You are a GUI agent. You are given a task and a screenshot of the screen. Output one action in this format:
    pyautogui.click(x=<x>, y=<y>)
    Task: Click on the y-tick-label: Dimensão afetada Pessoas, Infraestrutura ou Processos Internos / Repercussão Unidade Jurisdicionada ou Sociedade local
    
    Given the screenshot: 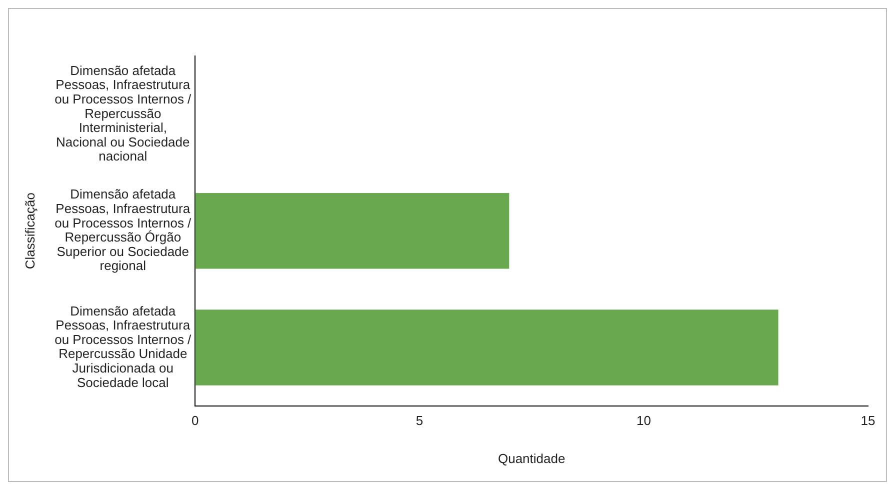 What is the action you would take?
    pyautogui.click(x=123, y=346)
    